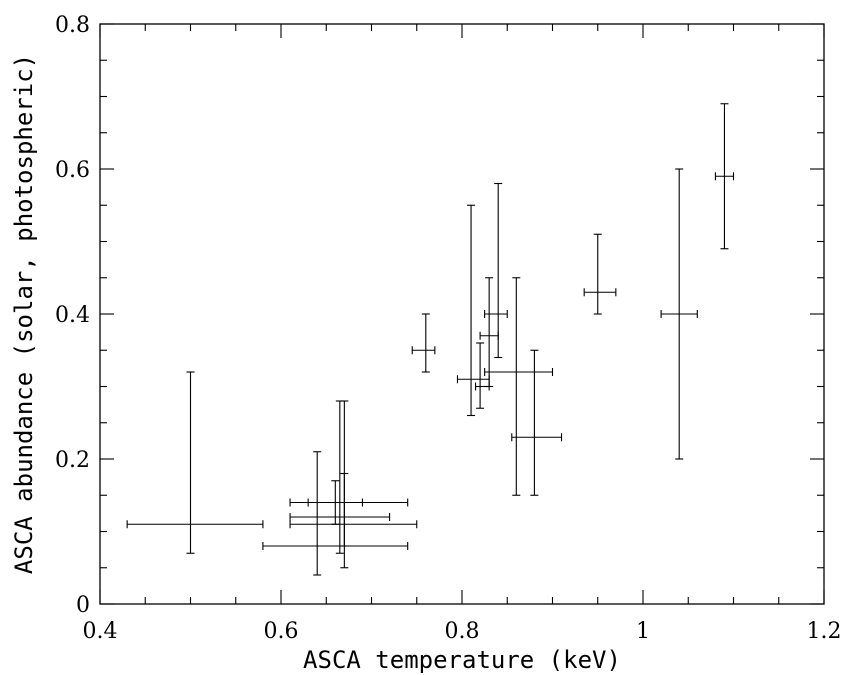 The image size is (847, 675). Describe the element at coordinates (462, 660) in the screenshot. I see `x-axis-title: ASCA temperature (keV)` at that location.